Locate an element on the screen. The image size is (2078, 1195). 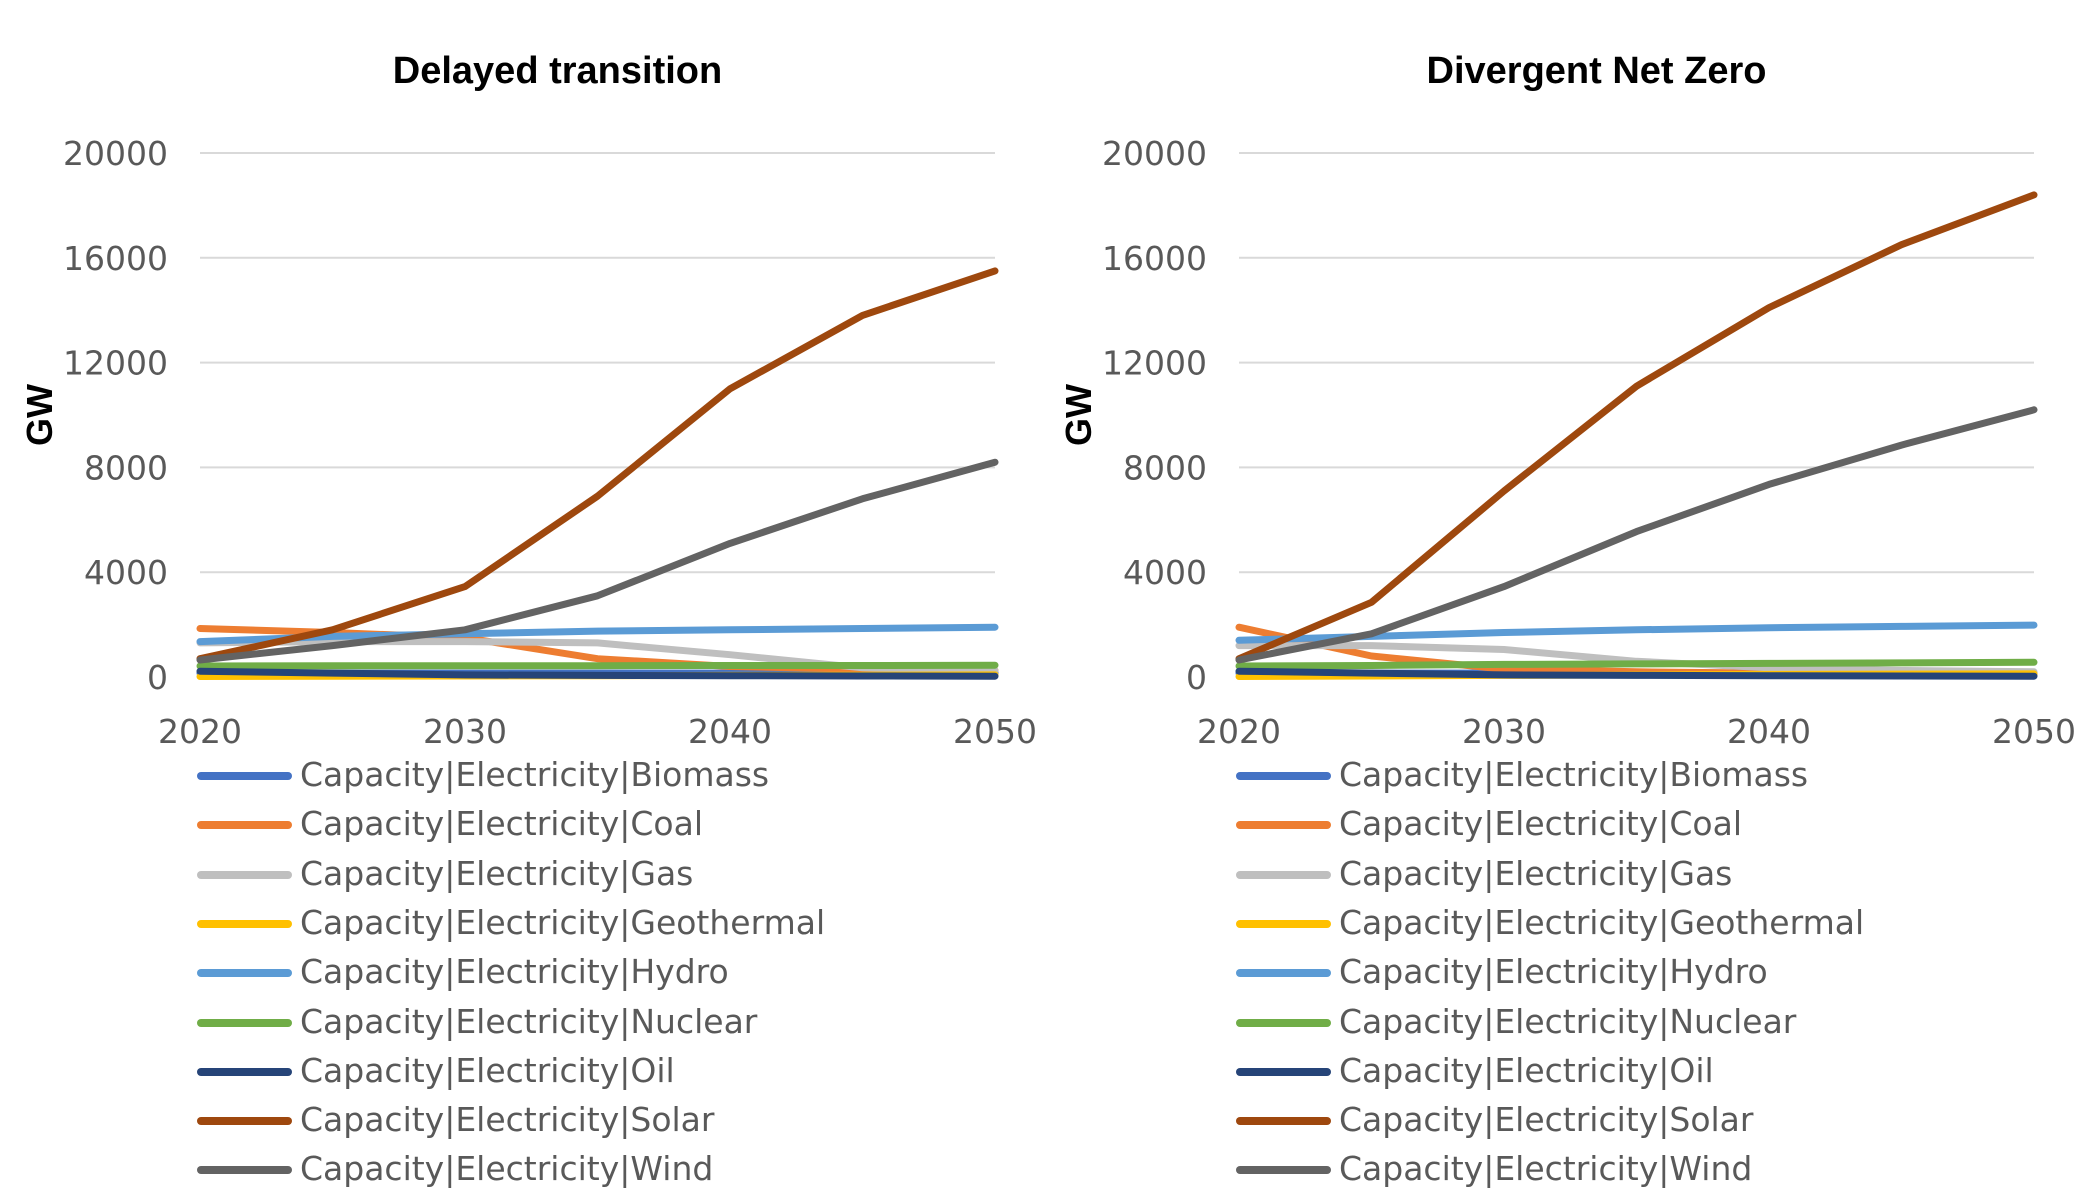
series-line-hydro is located at coordinates (597, 634).